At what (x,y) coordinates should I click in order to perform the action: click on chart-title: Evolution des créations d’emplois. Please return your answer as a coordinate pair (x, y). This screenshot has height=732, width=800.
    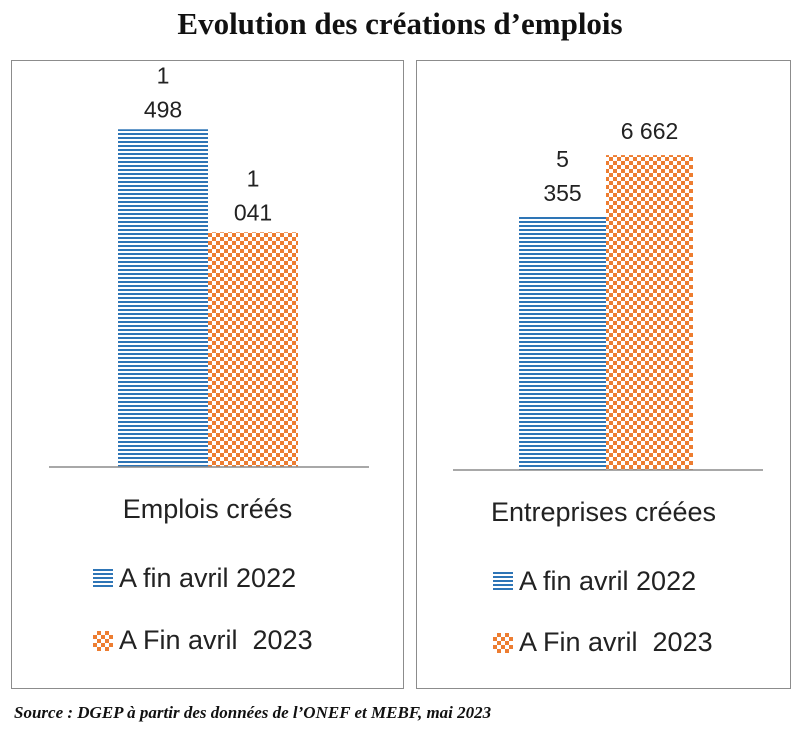
    Looking at the image, I should click on (400, 23).